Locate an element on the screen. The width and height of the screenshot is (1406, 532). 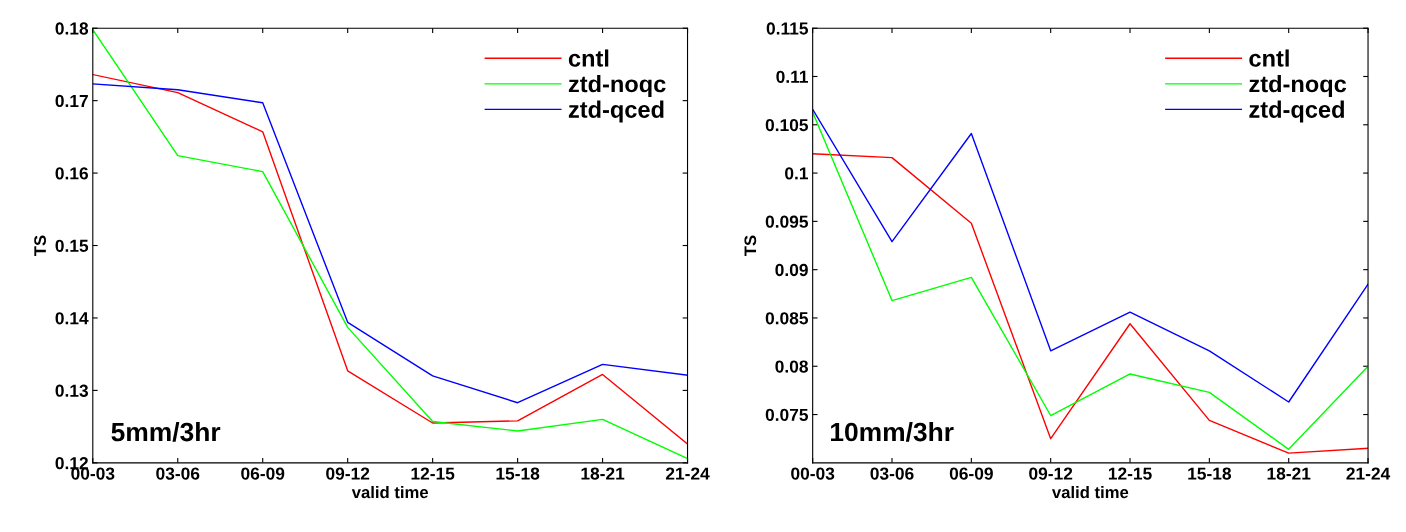
y-tick-label: 0.14 is located at coordinates (72, 318).